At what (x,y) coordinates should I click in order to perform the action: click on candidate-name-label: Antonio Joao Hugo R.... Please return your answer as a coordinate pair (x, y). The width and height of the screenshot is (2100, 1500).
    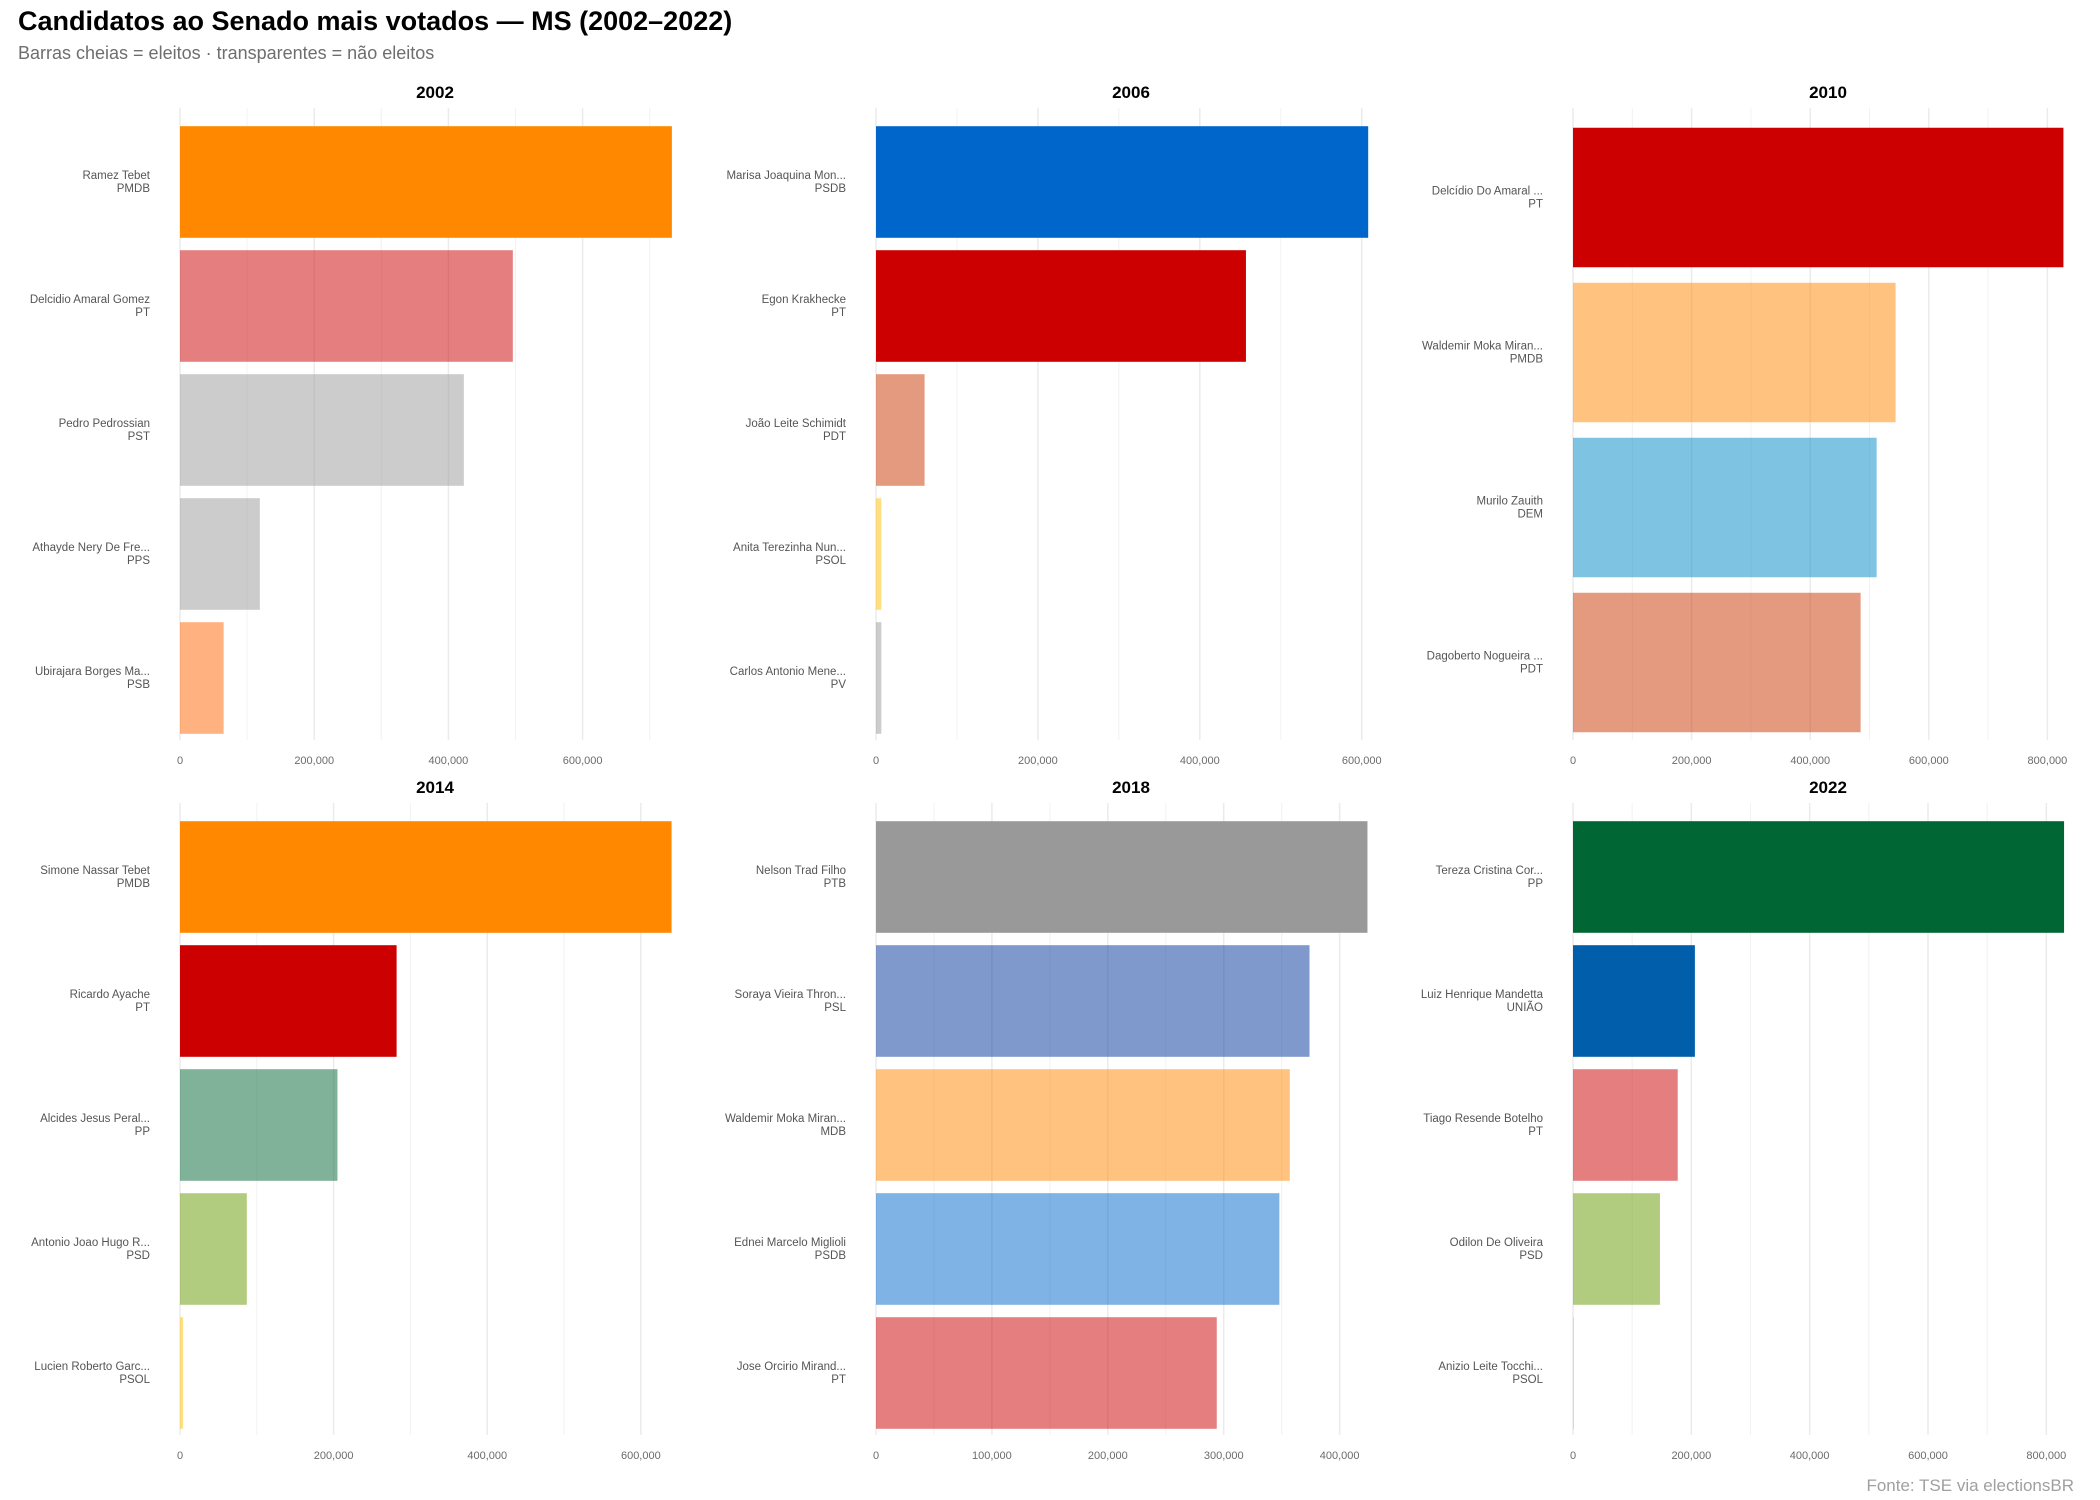
    Looking at the image, I should click on (90, 1243).